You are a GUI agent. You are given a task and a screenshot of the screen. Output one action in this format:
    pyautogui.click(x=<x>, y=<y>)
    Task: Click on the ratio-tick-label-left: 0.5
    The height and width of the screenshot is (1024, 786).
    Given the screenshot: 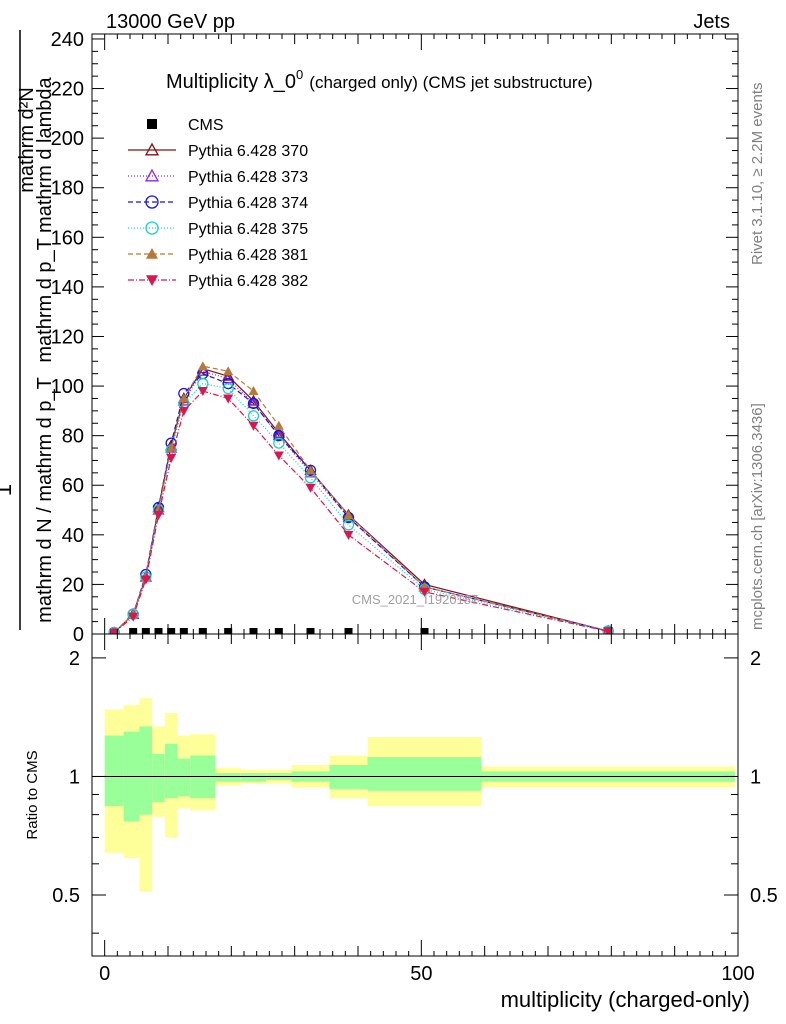 What is the action you would take?
    pyautogui.click(x=66, y=896)
    